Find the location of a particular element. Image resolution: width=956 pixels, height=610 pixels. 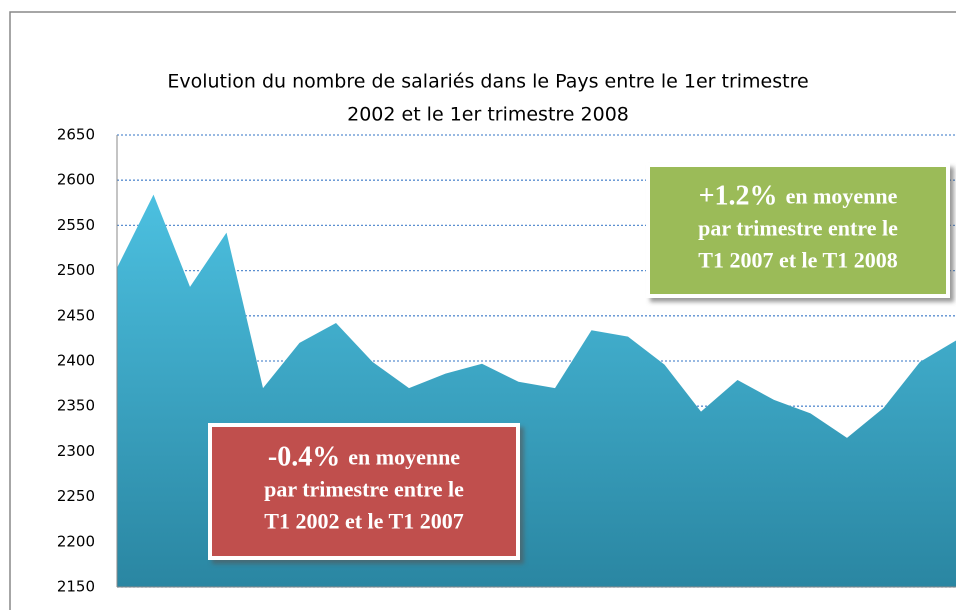

y-tick-label: 2400 is located at coordinates (76, 361).